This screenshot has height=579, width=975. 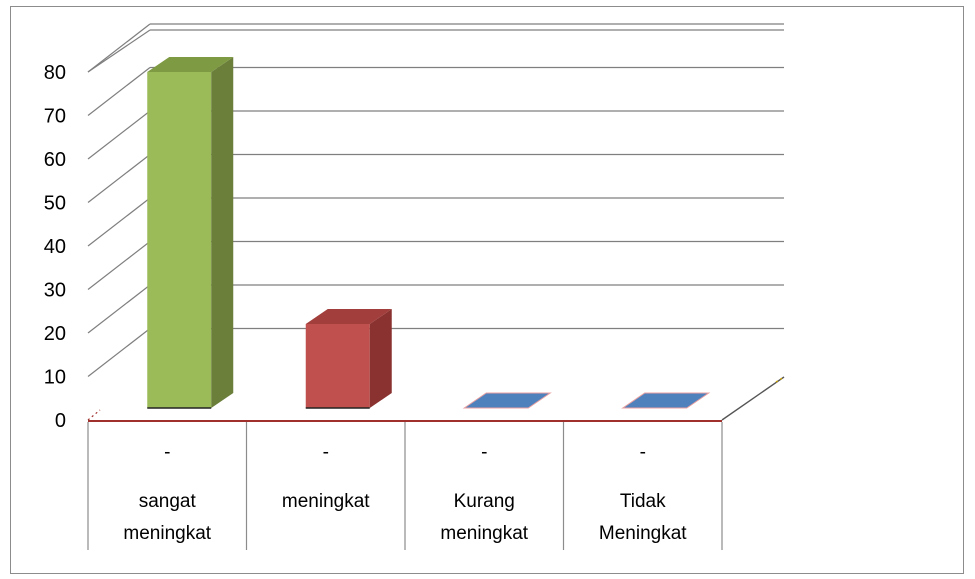 I want to click on y-tick-label: 20, so click(x=55, y=334).